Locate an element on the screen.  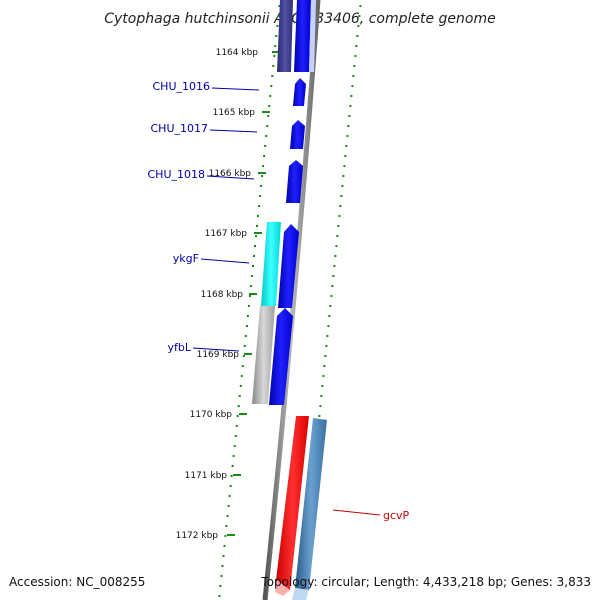
tick-label-1164: 1164 kbp is located at coordinates (237, 53).